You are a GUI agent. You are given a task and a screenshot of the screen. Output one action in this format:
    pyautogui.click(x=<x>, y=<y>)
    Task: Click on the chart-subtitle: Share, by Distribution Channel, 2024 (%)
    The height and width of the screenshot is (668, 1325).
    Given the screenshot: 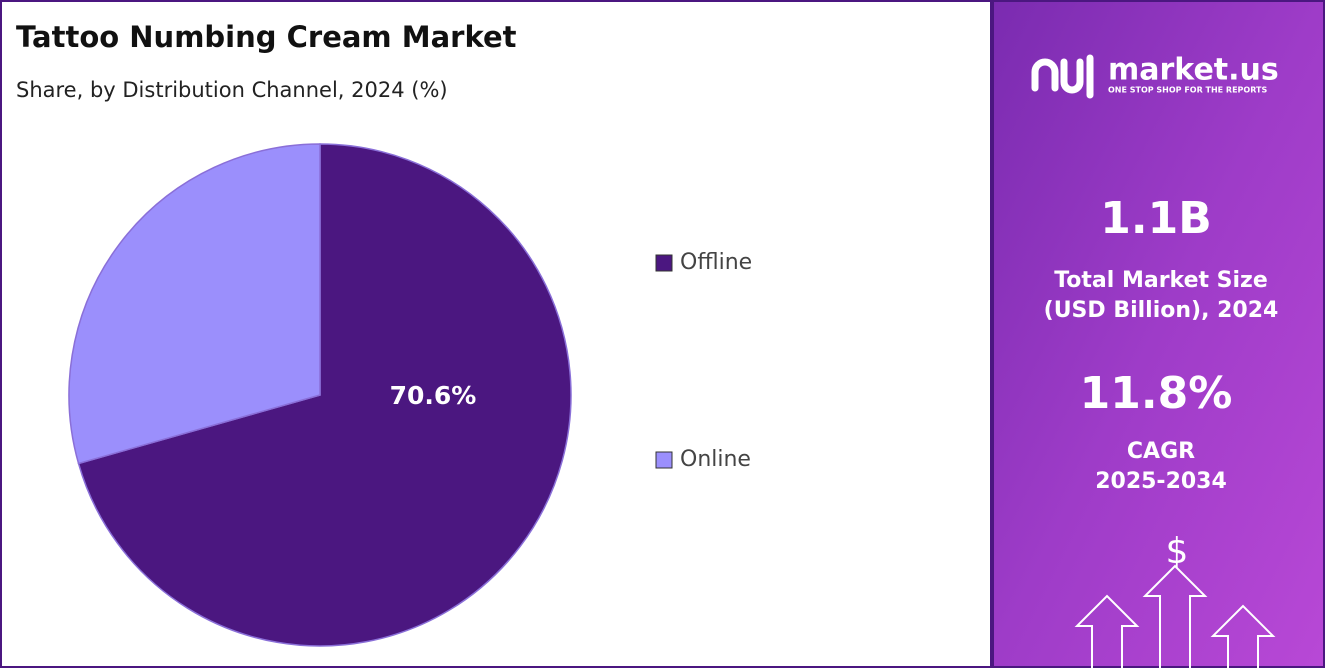 What is the action you would take?
    pyautogui.click(x=232, y=90)
    